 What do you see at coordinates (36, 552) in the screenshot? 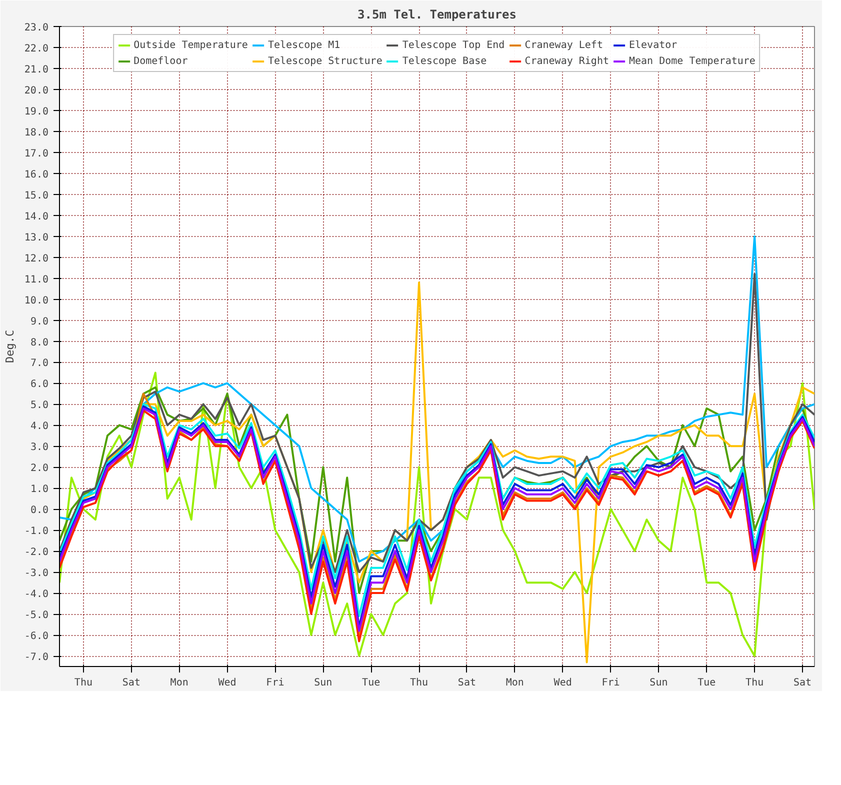
I see `y-tick-label: -2.0` at bounding box center [36, 552].